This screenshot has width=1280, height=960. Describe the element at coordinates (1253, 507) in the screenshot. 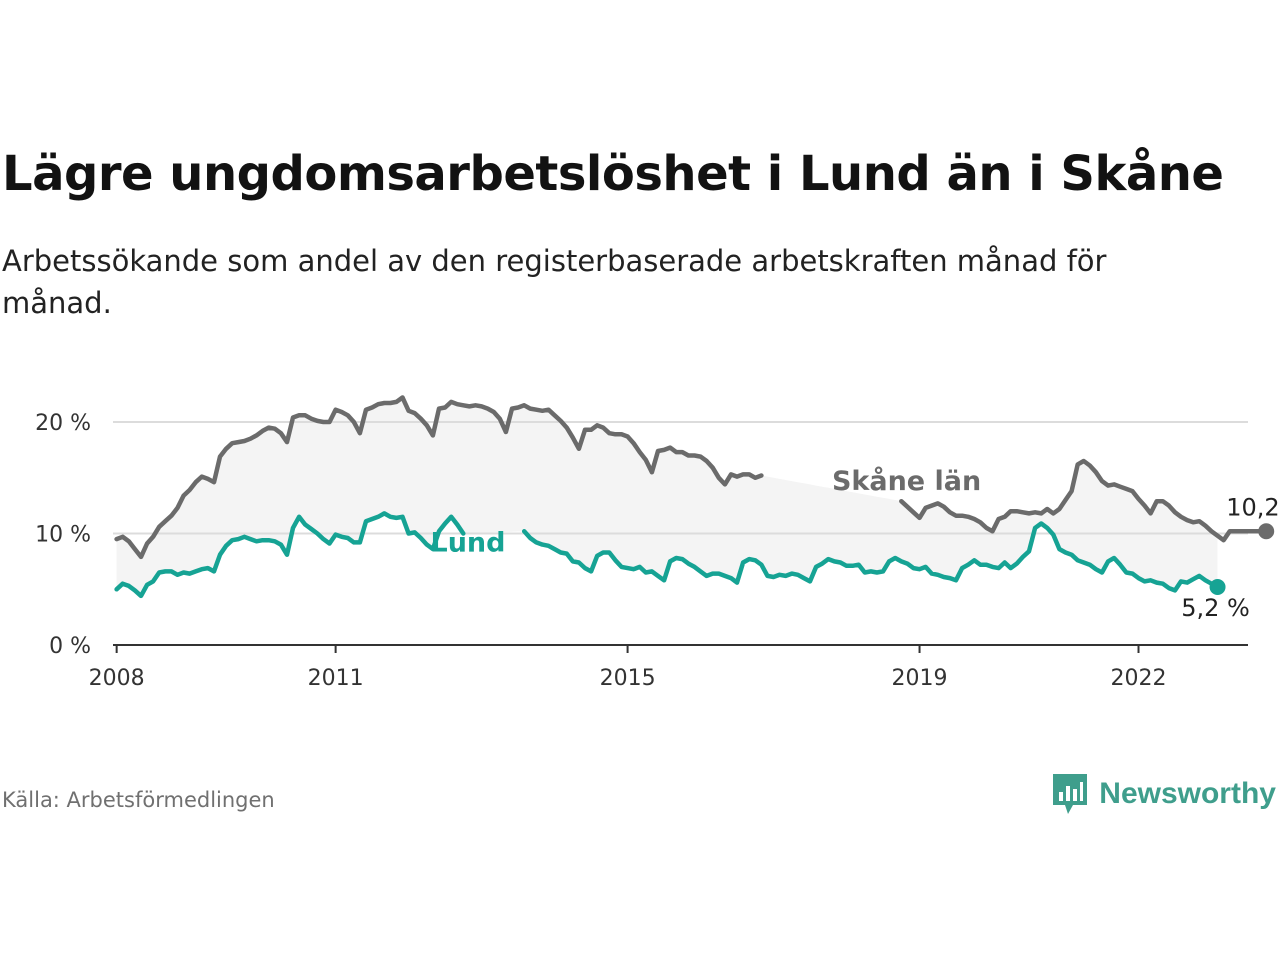

I see `skane-lan-end-label: 10,2 %` at that location.